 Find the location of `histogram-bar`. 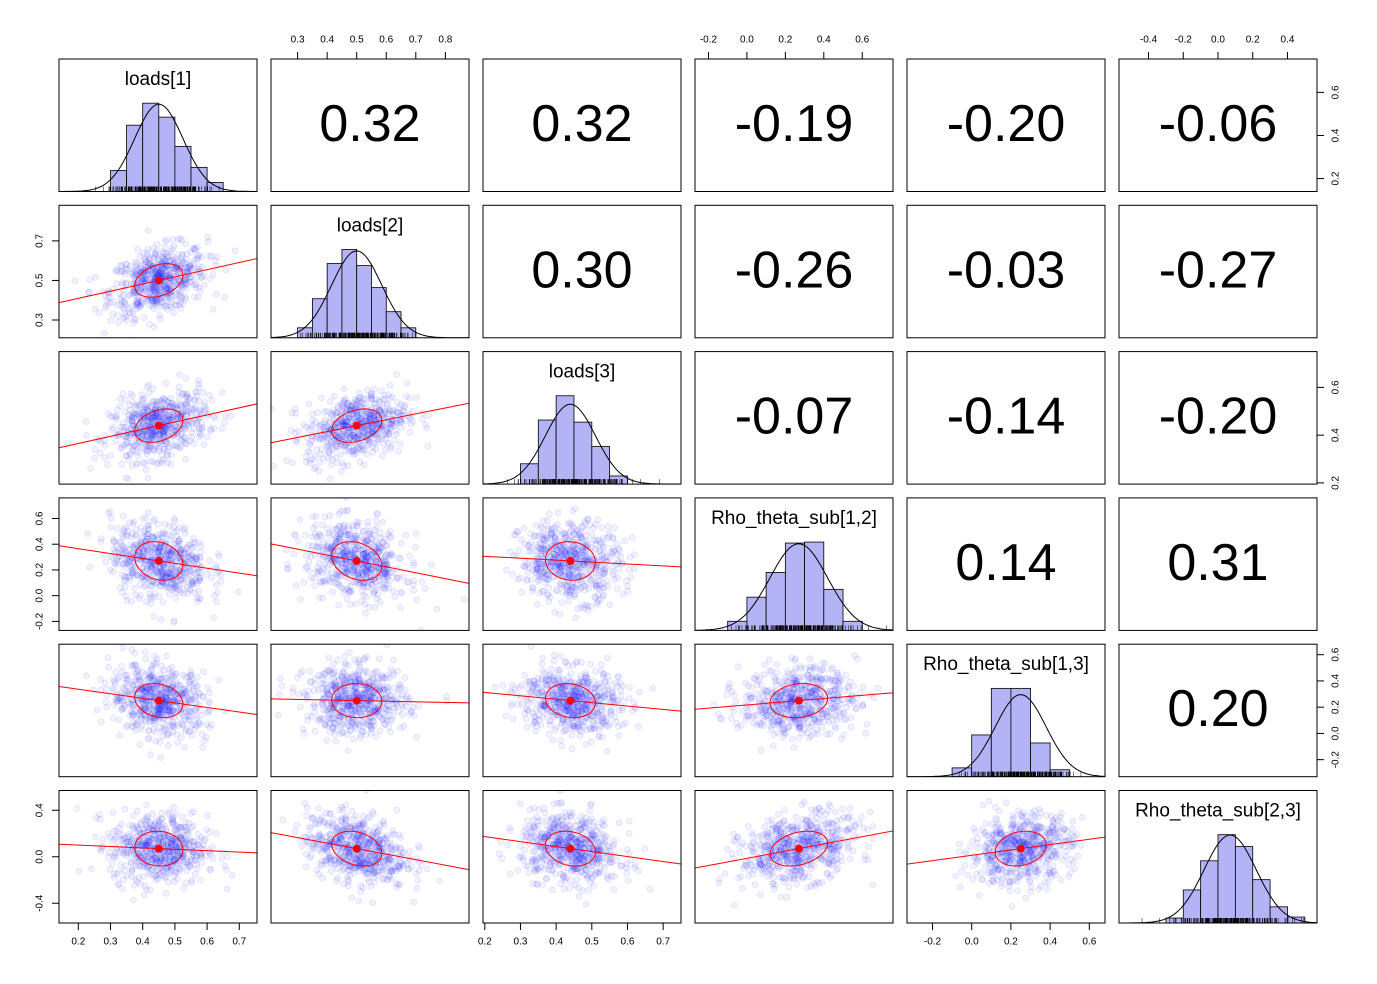

histogram-bar is located at coordinates (334, 300).